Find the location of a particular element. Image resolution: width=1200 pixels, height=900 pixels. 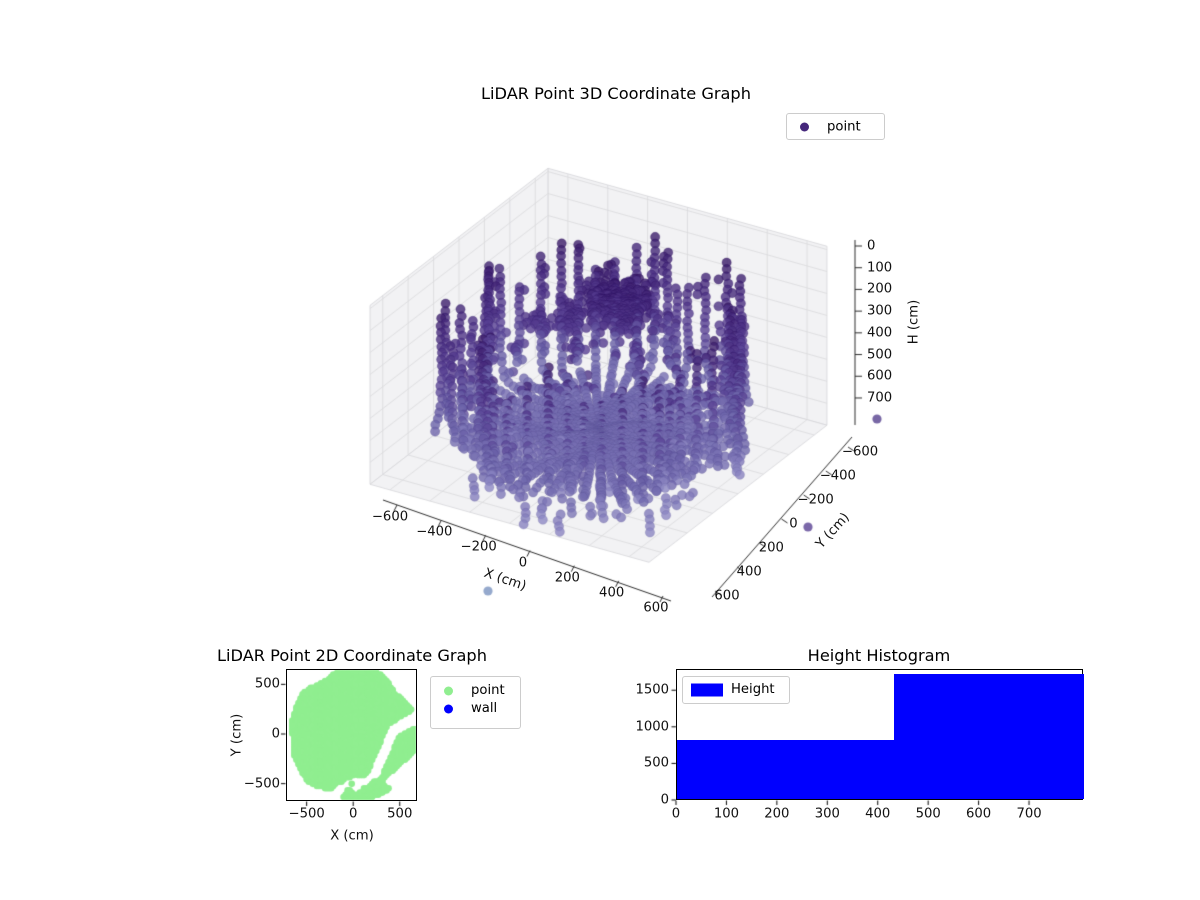

hist-xtick: 600 is located at coordinates (979, 814).